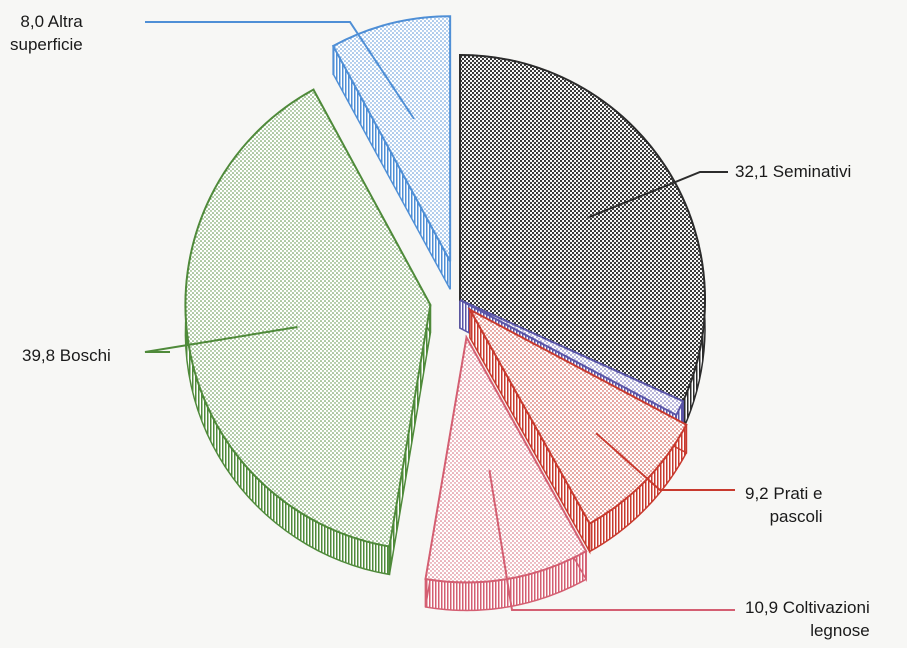 Image resolution: width=907 pixels, height=648 pixels. Describe the element at coordinates (391, 138) in the screenshot. I see `pie-slice-altra-superficie` at that location.